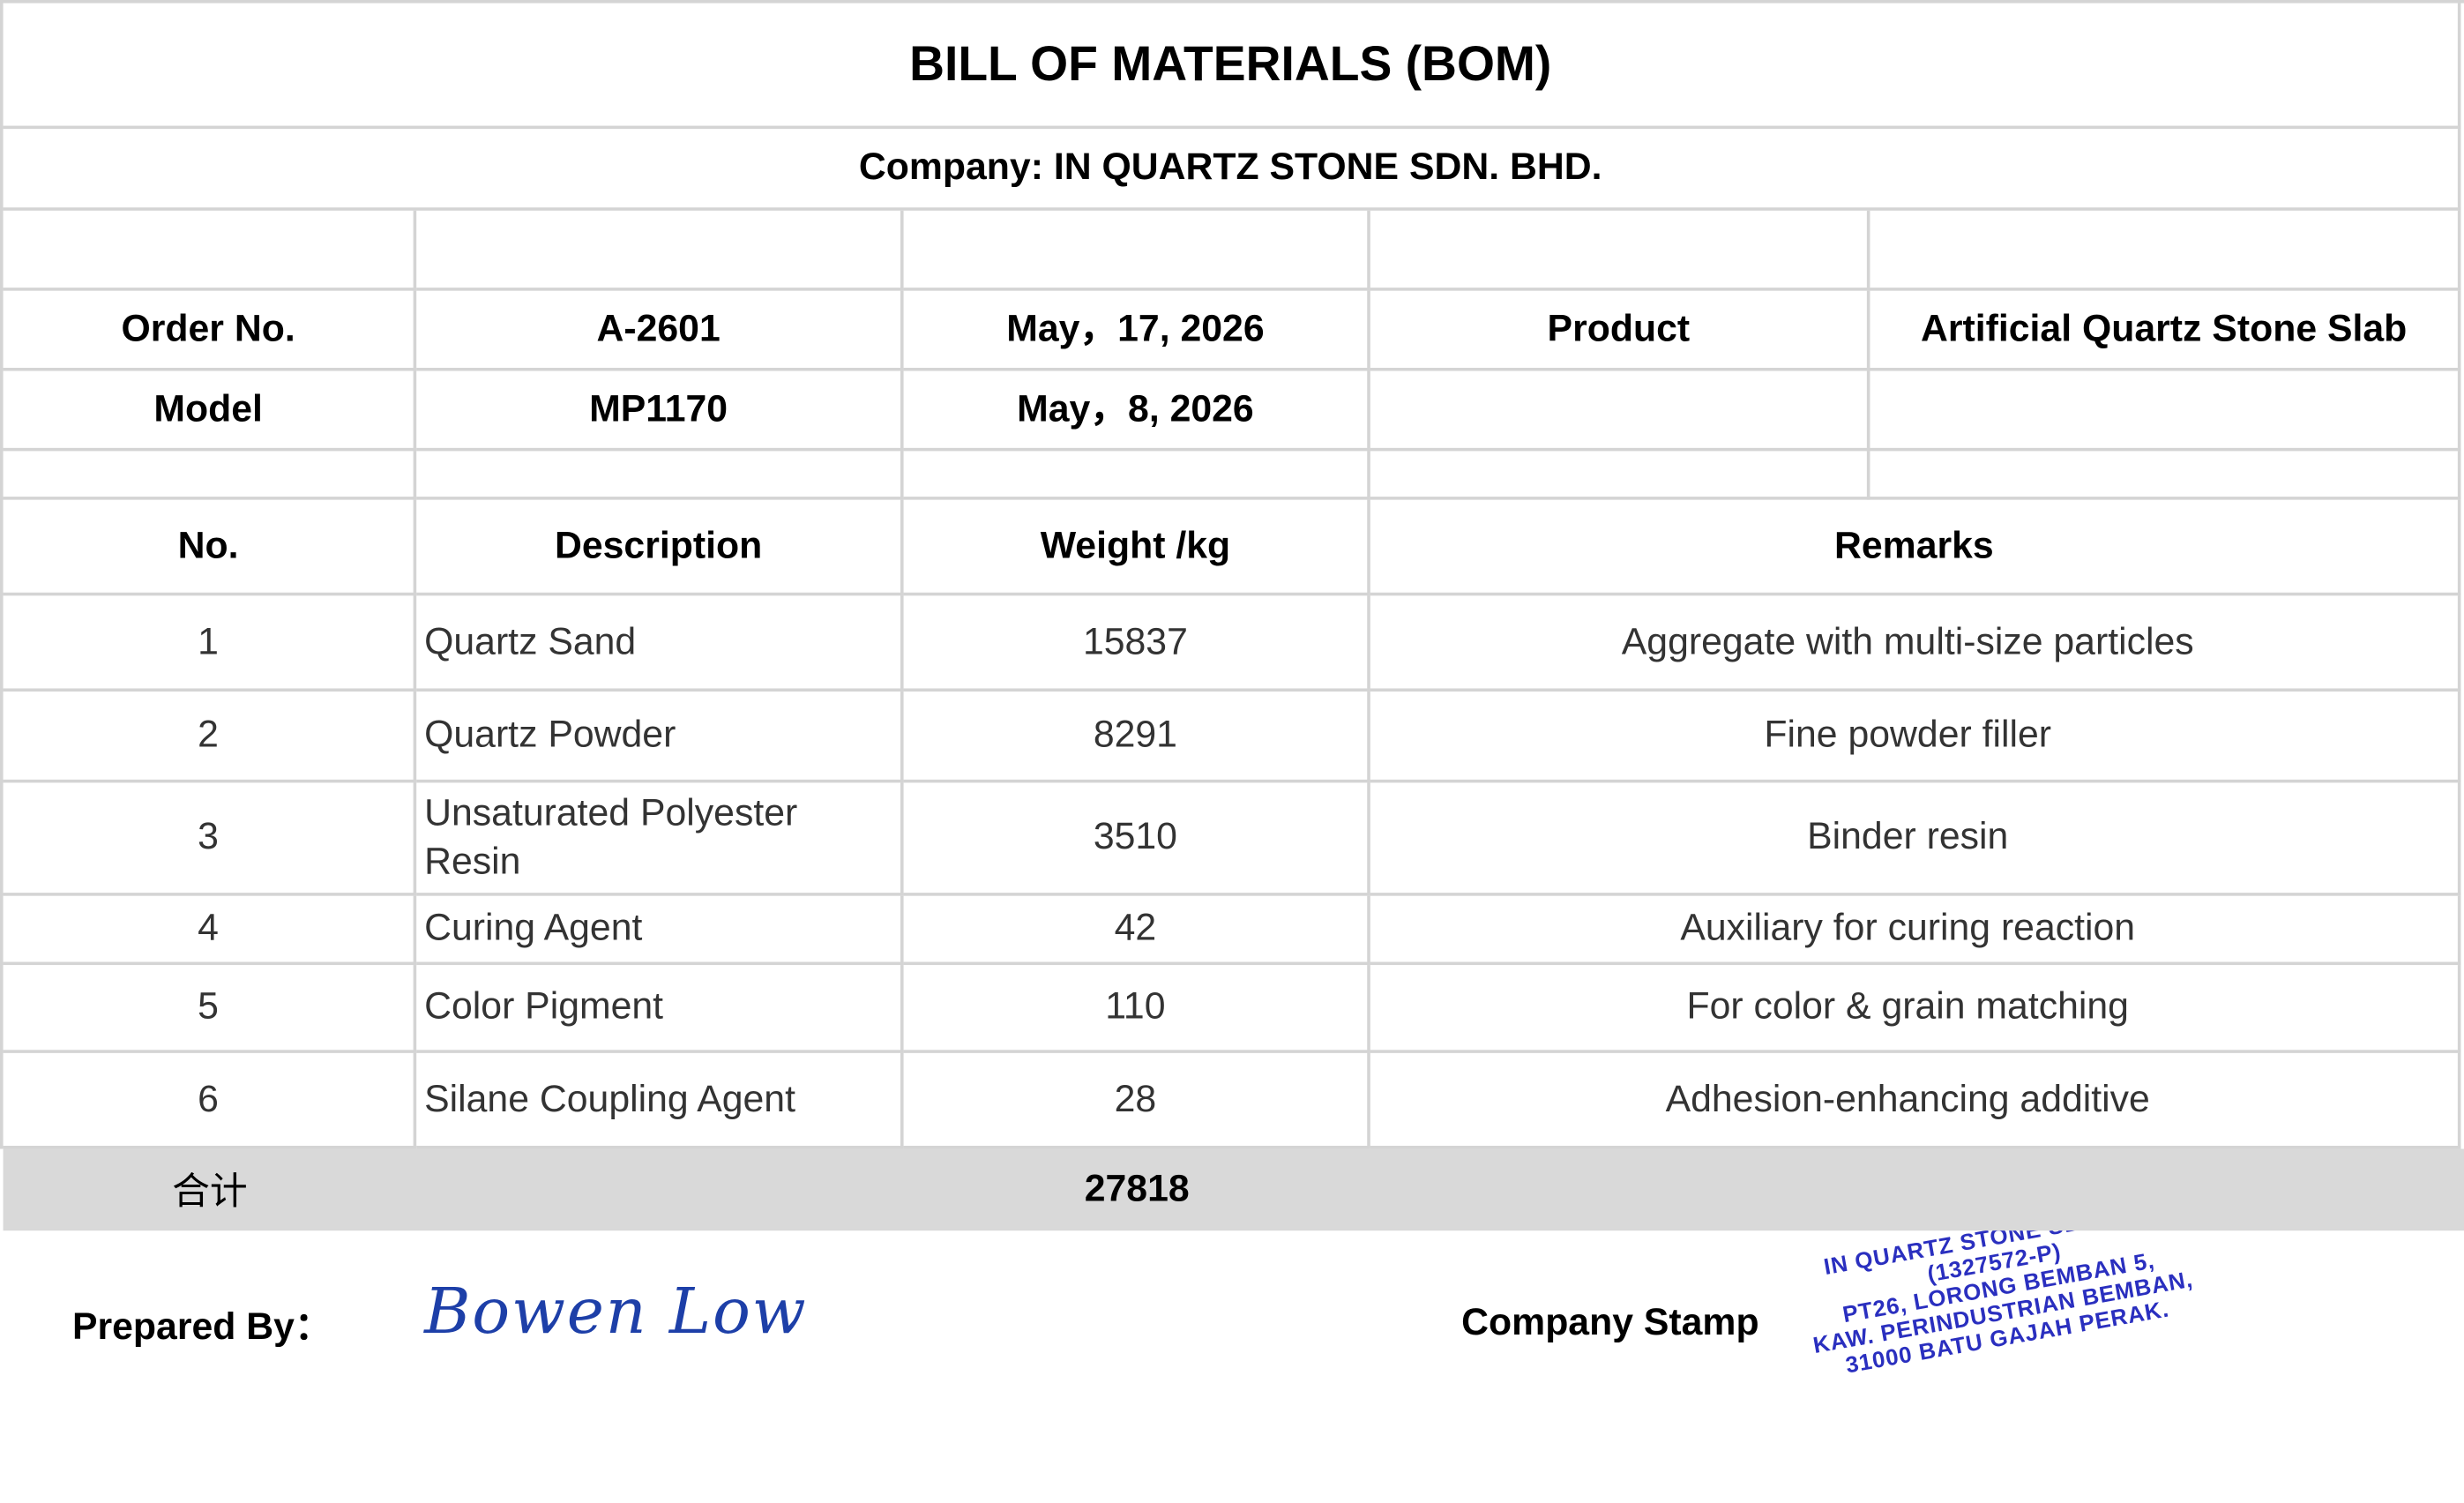 Image resolution: width=2464 pixels, height=1503 pixels. What do you see at coordinates (1136, 1009) in the screenshot?
I see `table-cell: 110` at bounding box center [1136, 1009].